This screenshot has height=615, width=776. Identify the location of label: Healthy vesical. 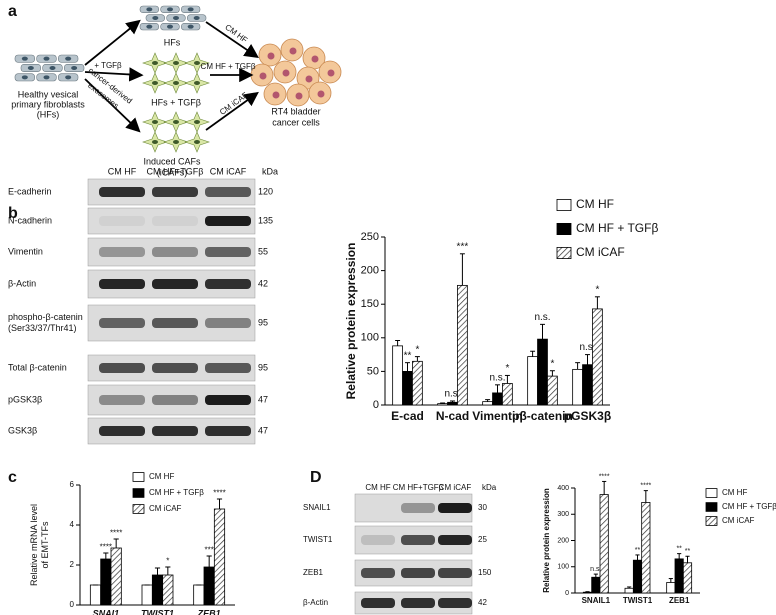
(48, 94).